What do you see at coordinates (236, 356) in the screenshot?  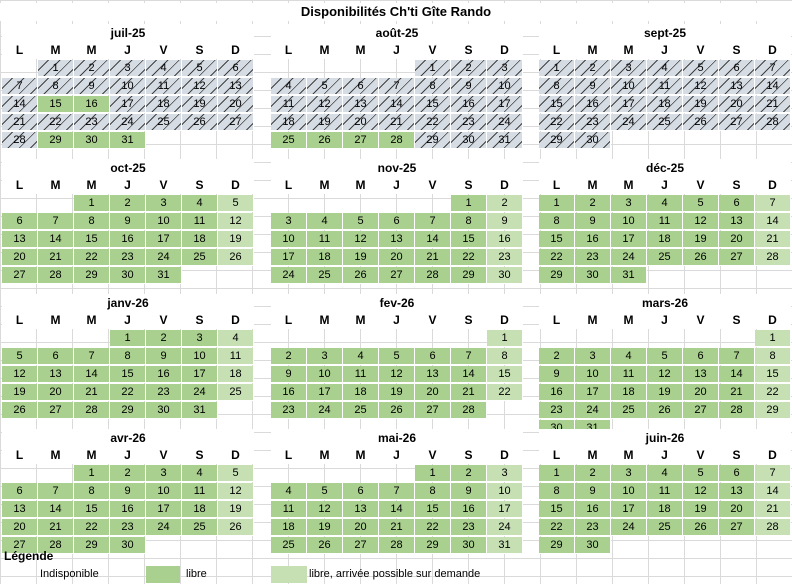 I see `day-cell: 11` at bounding box center [236, 356].